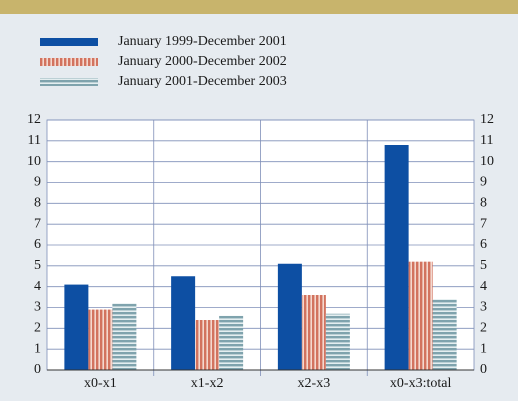 The image size is (518, 401). Describe the element at coordinates (37, 348) in the screenshot. I see `y-tick-label: 1` at that location.